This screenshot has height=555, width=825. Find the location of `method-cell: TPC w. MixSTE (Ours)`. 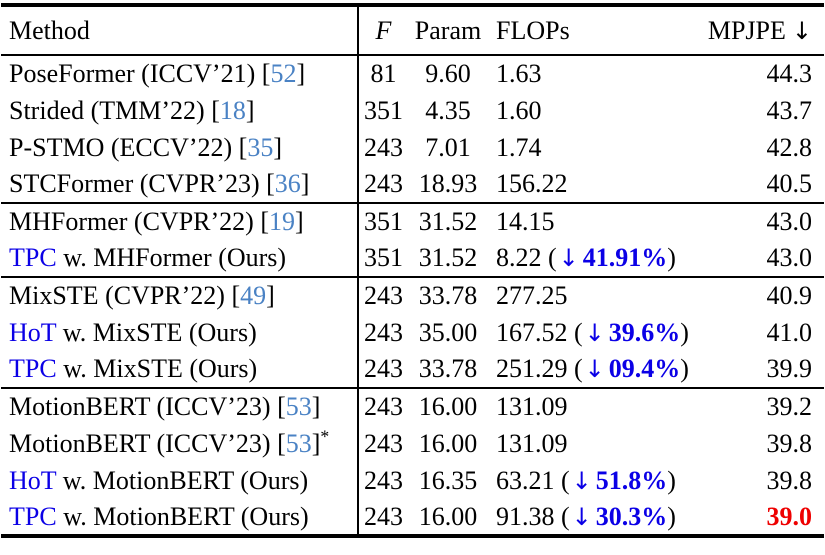

method-cell: TPC w. MixSTE (Ours) is located at coordinates (133, 368).